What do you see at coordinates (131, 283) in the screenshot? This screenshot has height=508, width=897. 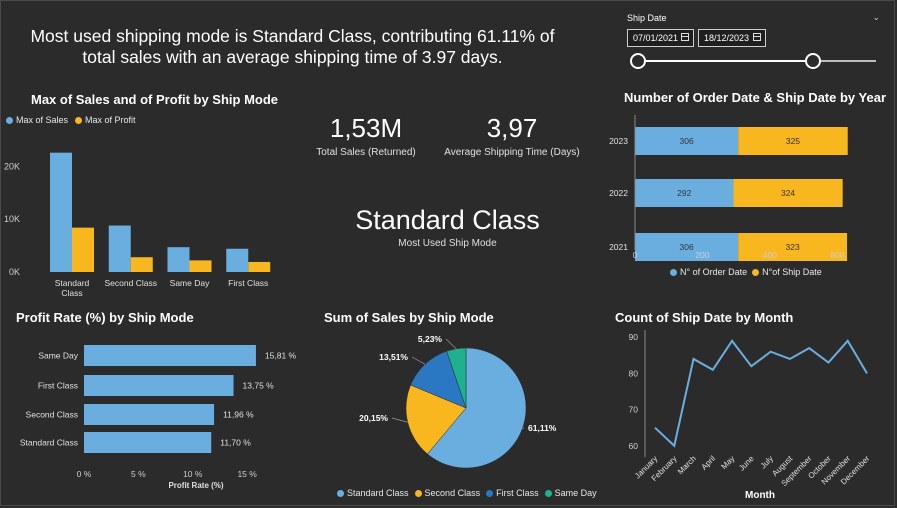 I see `x-tick-label: Second Class` at bounding box center [131, 283].